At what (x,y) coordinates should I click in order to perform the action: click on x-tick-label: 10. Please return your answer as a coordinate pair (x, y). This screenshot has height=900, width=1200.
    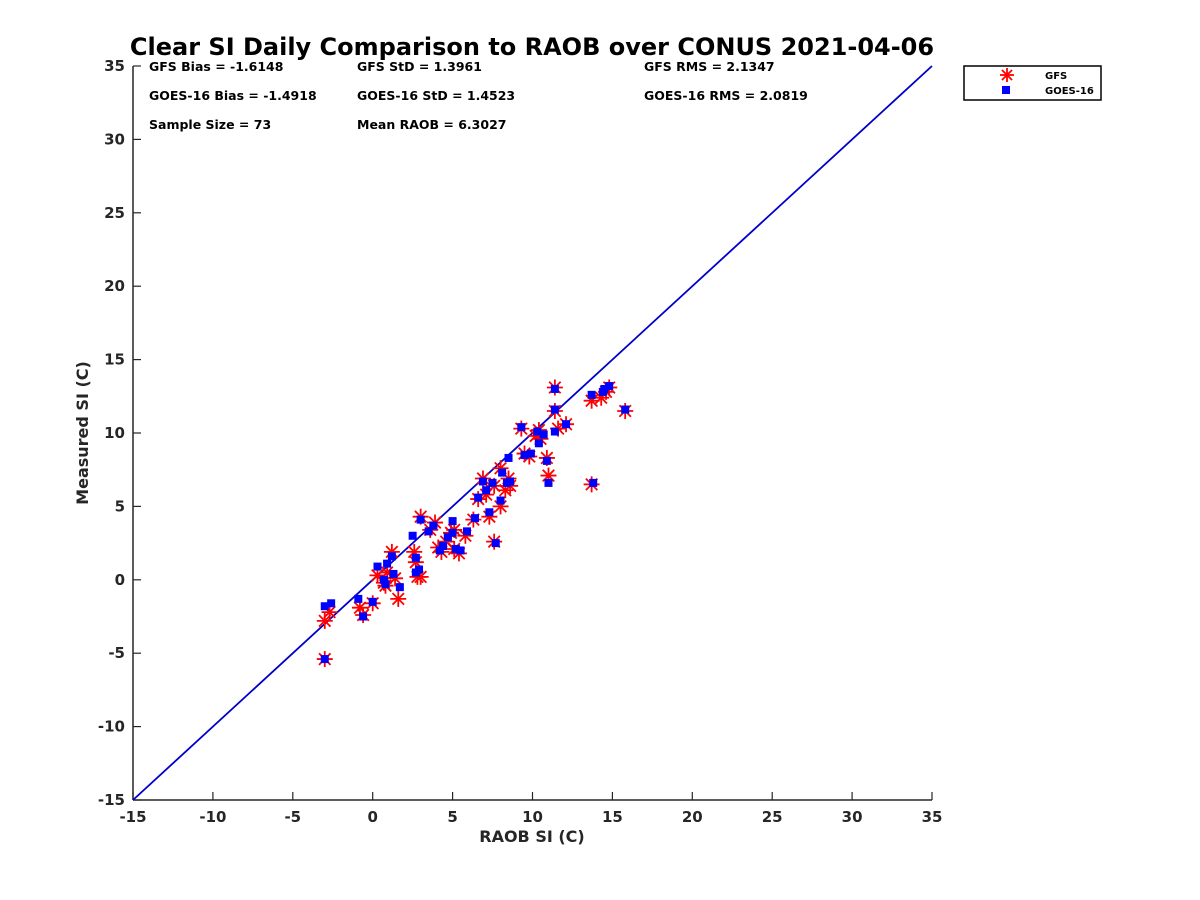
    Looking at the image, I should click on (532, 817).